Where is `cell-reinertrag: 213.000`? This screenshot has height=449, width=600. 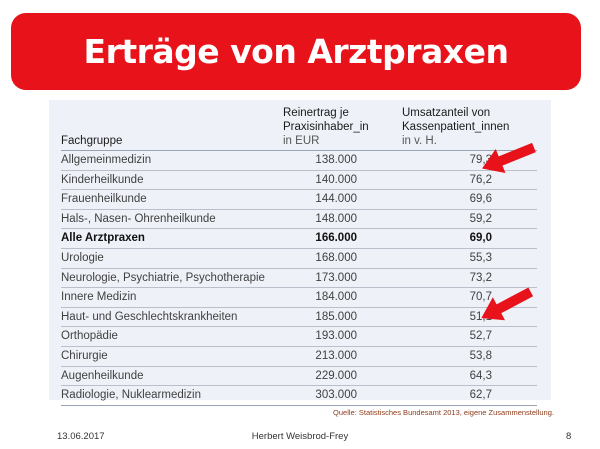 cell-reinertrag: 213.000 is located at coordinates (336, 355).